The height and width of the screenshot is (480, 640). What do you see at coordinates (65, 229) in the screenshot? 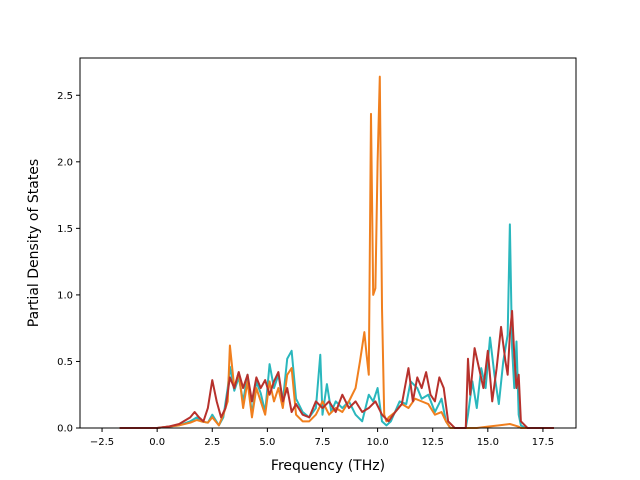
I see `y-tick-label: 1.5` at bounding box center [65, 229].